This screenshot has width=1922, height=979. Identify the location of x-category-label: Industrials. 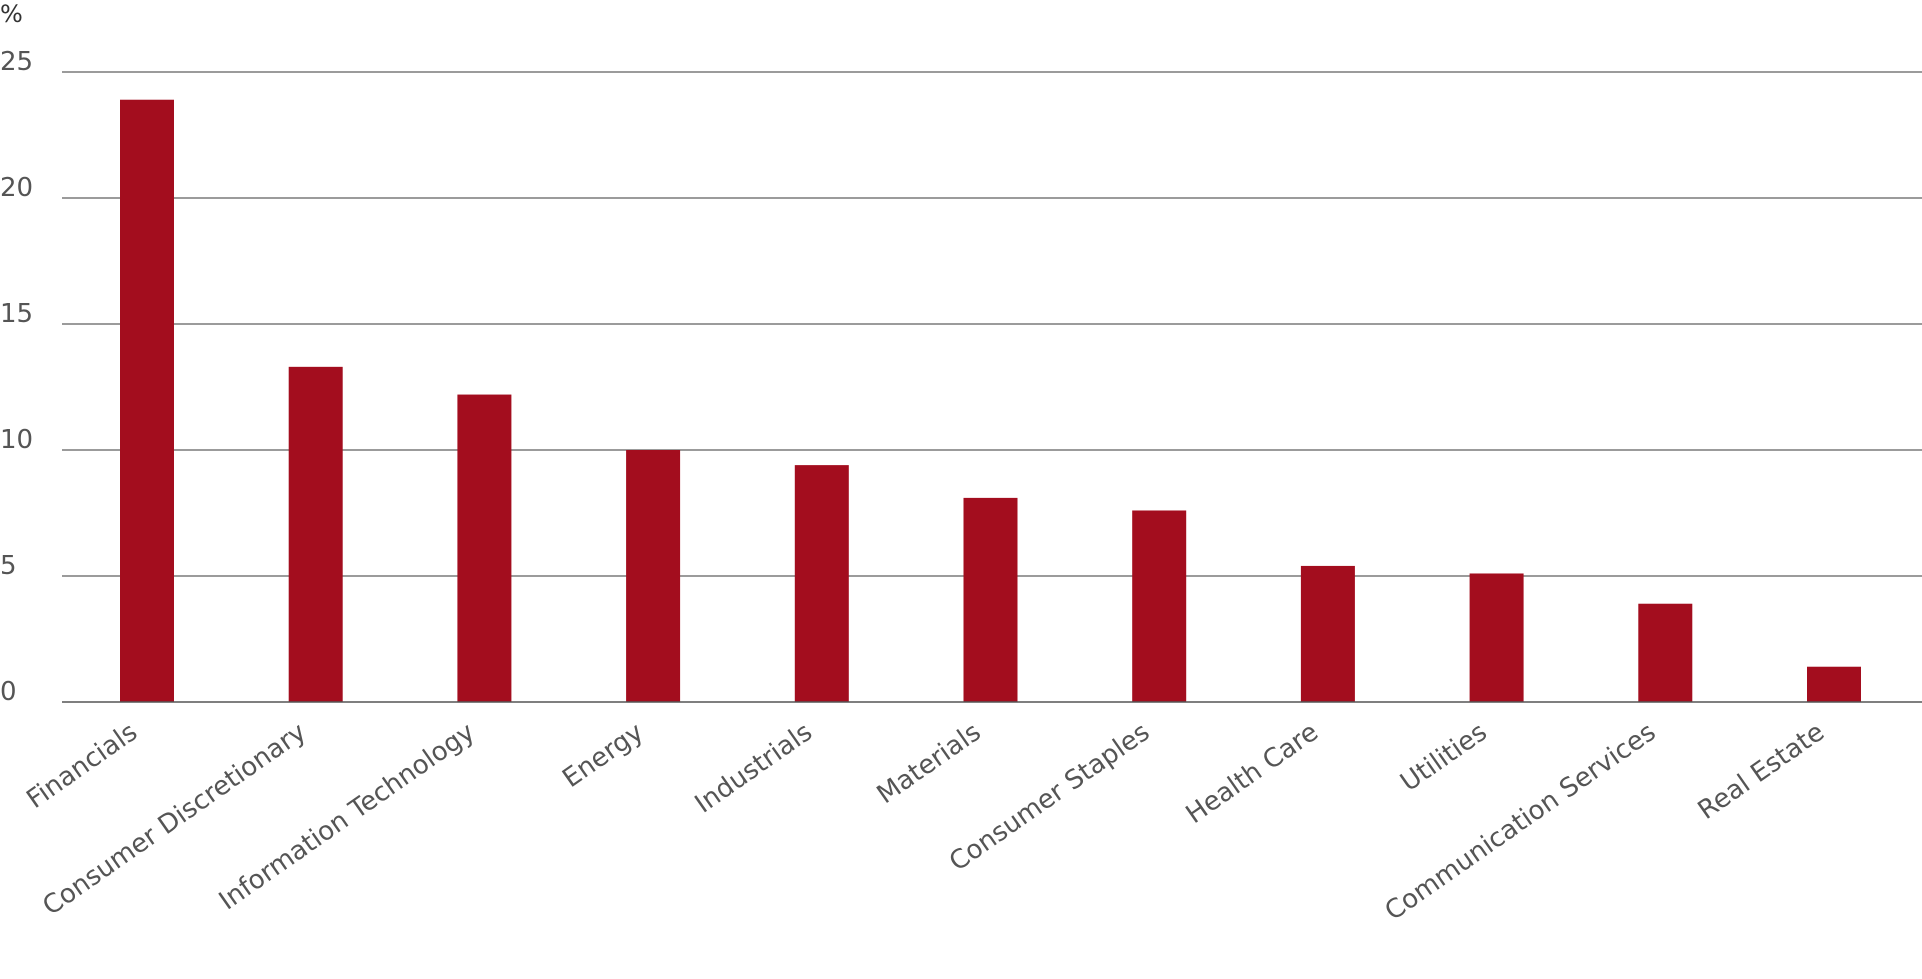
(754, 768).